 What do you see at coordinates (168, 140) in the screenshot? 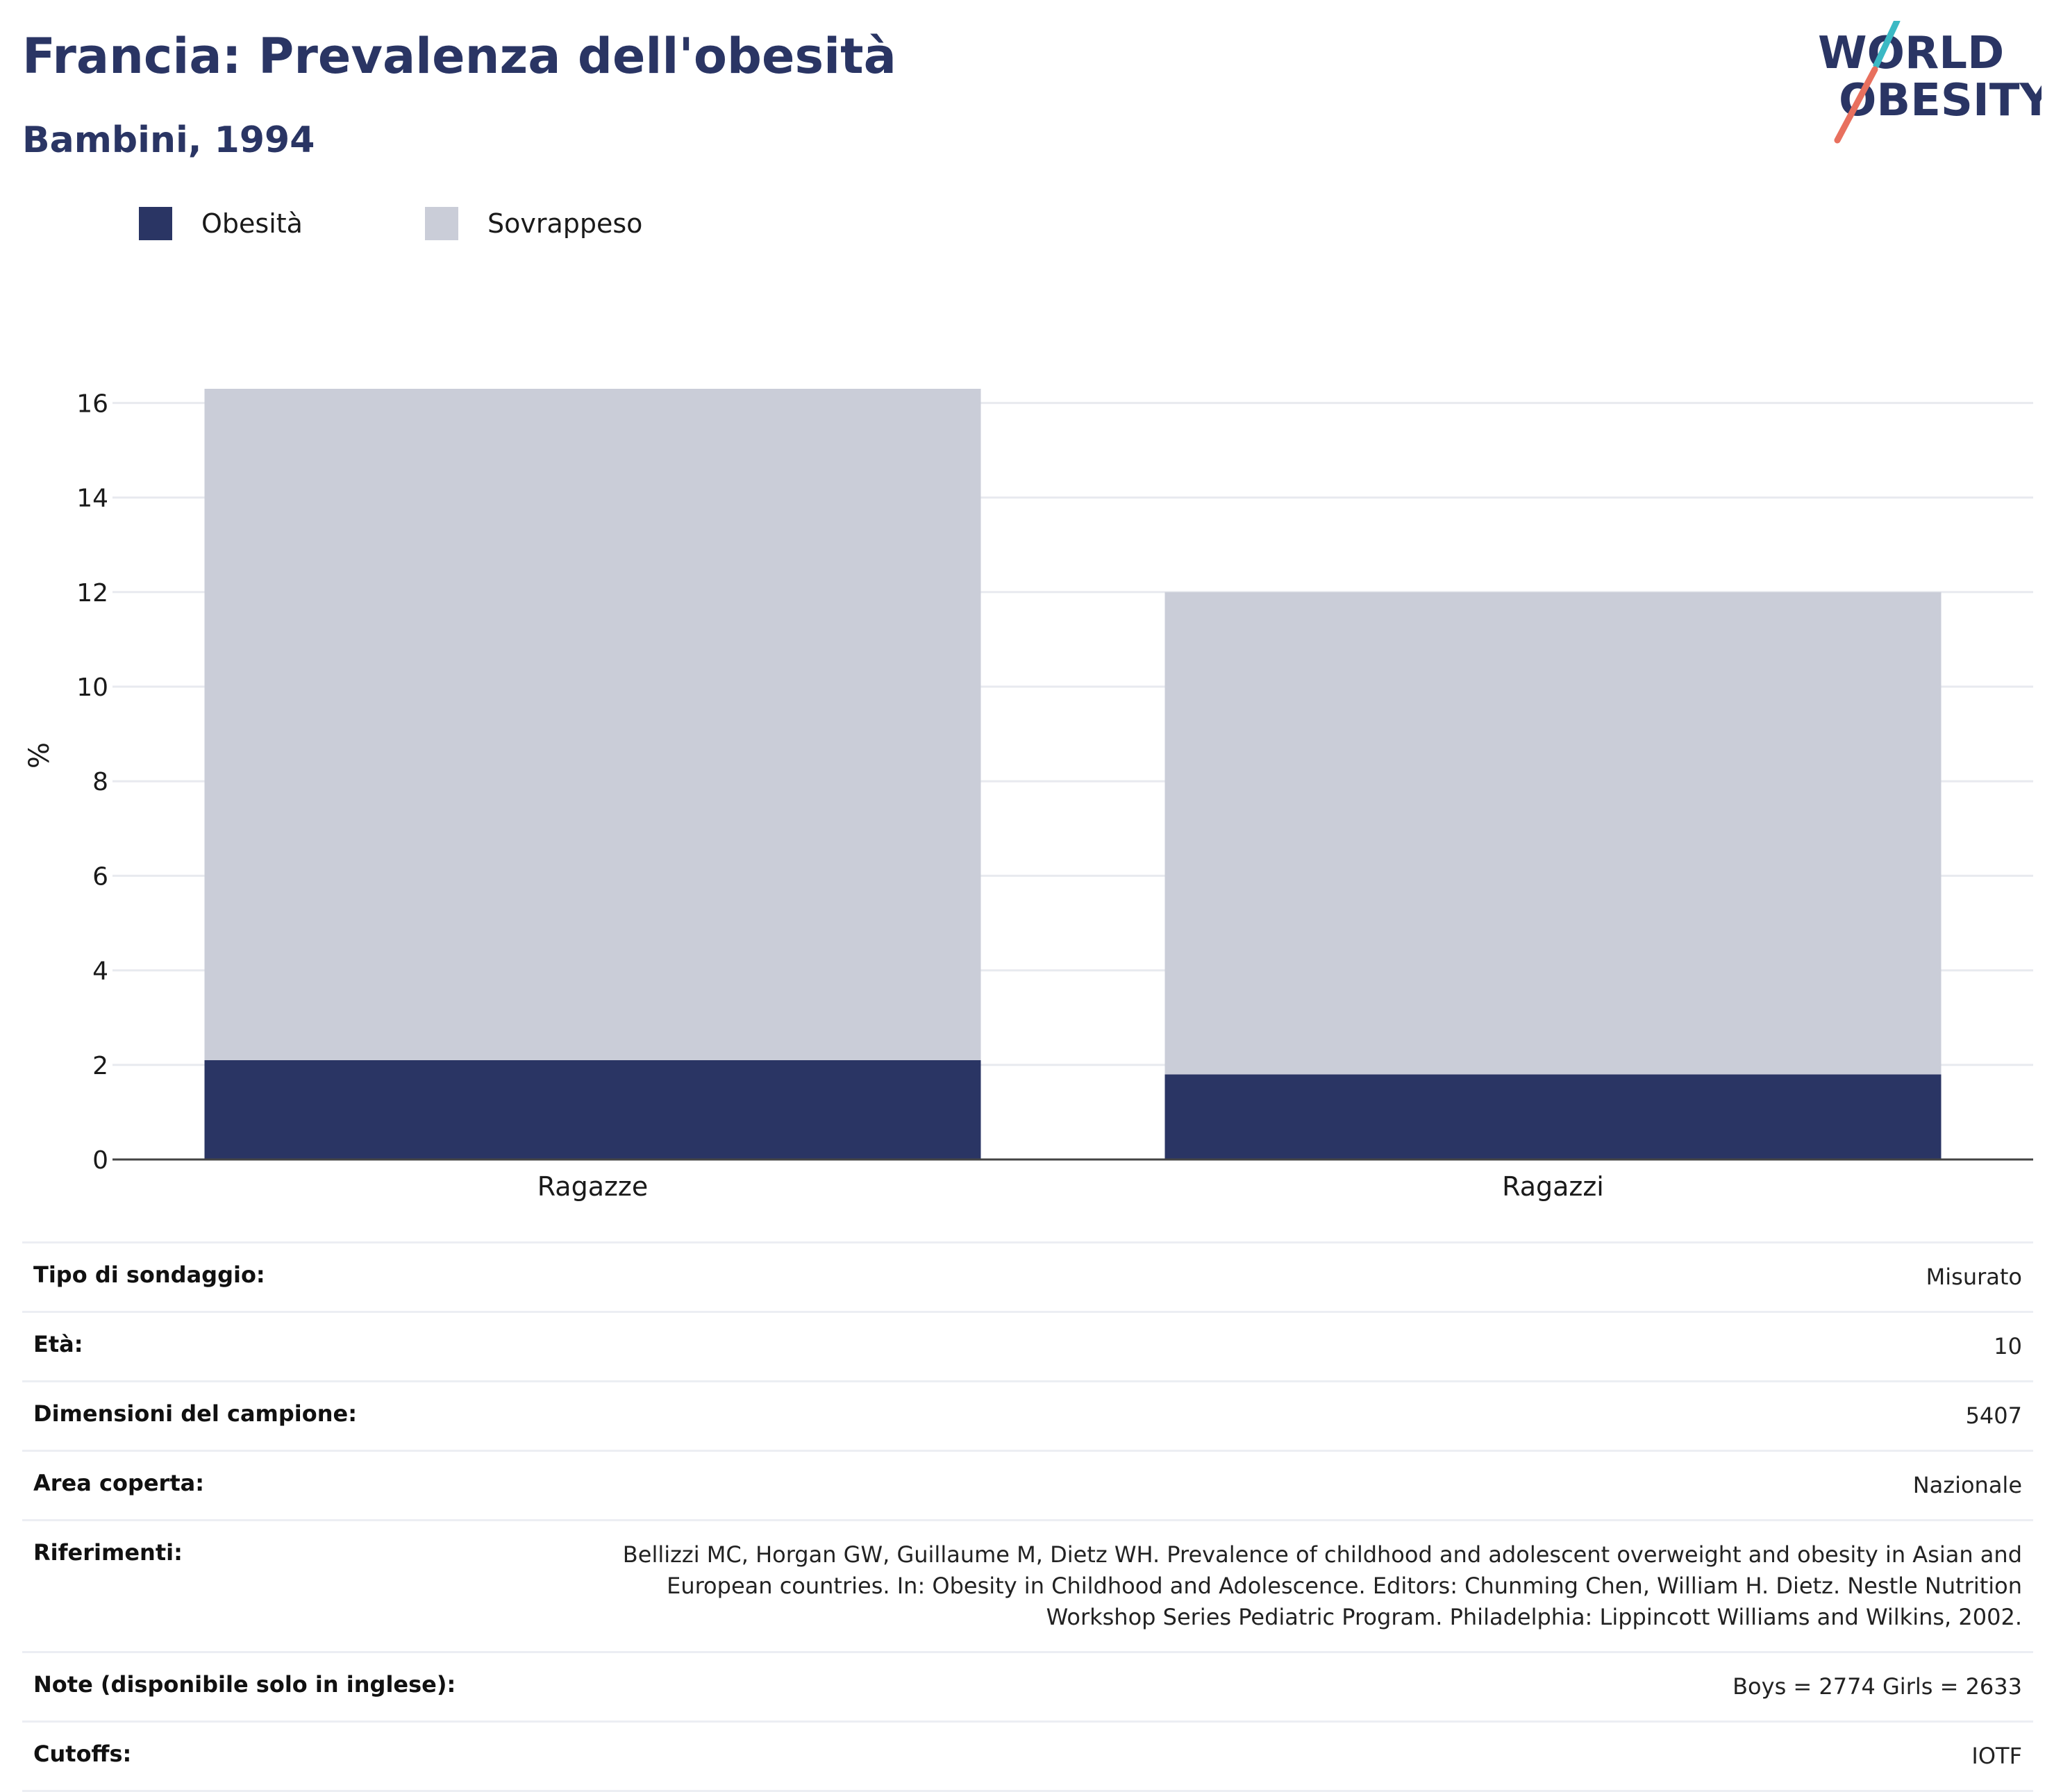
I see `chart-subtitle: Bambini, 1994` at bounding box center [168, 140].